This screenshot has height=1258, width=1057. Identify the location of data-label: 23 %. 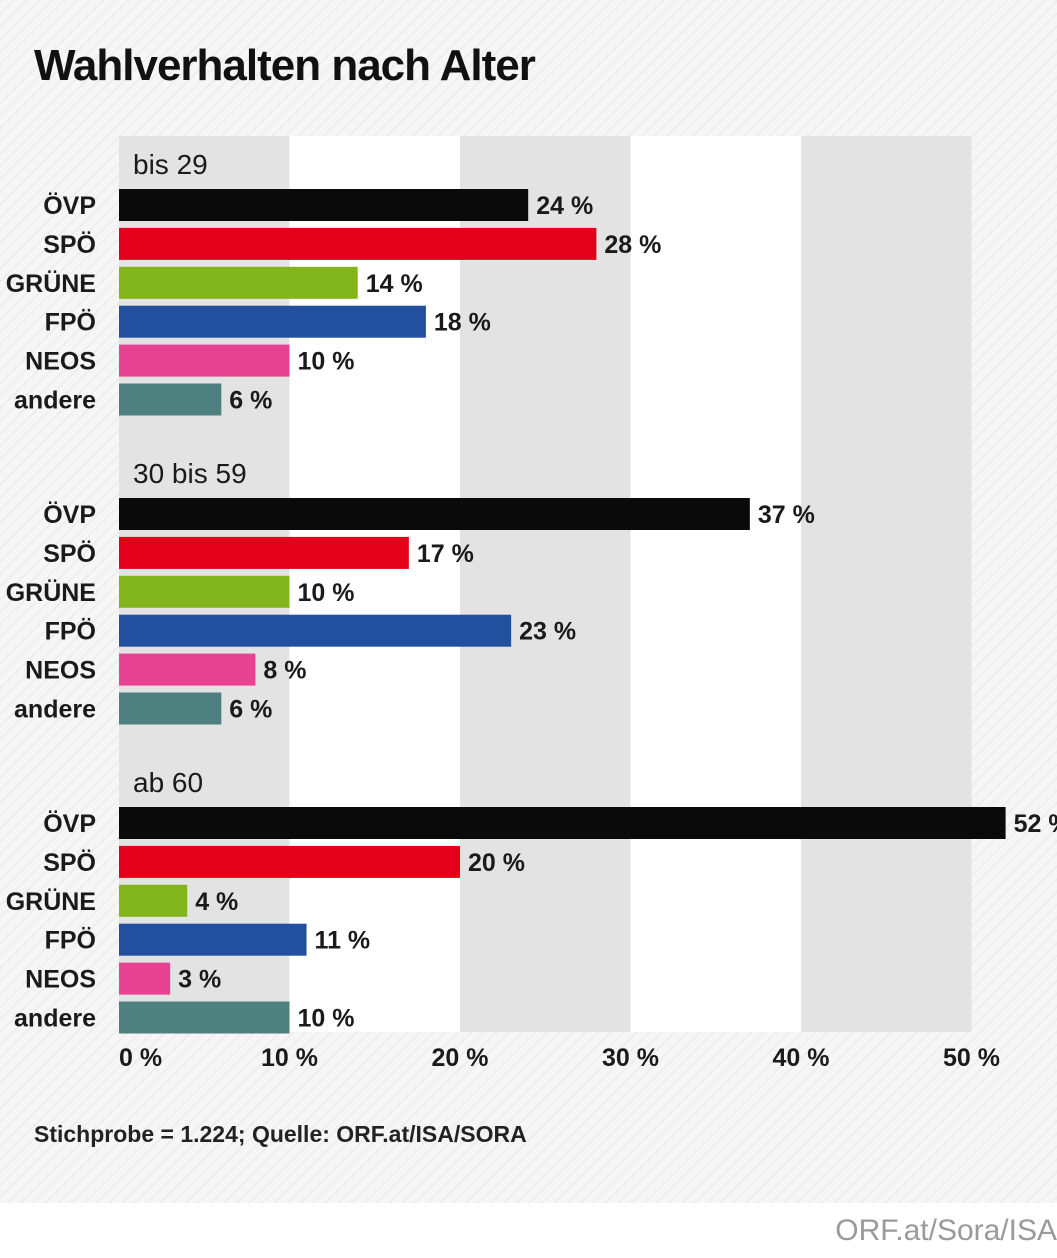
(547, 632).